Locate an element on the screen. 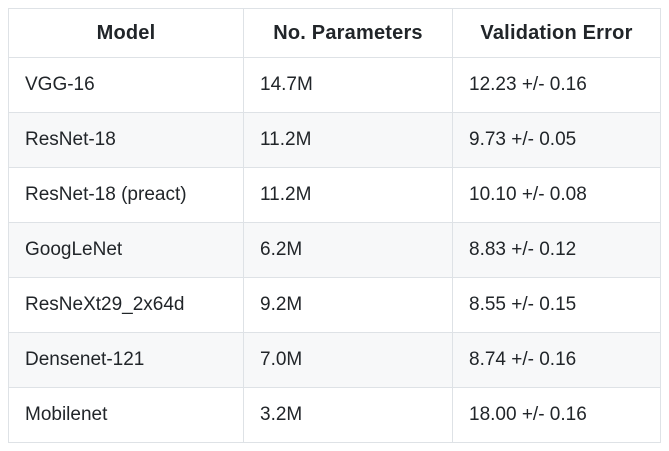 The width and height of the screenshot is (669, 451). column-header-validation-error: Validation Error is located at coordinates (556, 33).